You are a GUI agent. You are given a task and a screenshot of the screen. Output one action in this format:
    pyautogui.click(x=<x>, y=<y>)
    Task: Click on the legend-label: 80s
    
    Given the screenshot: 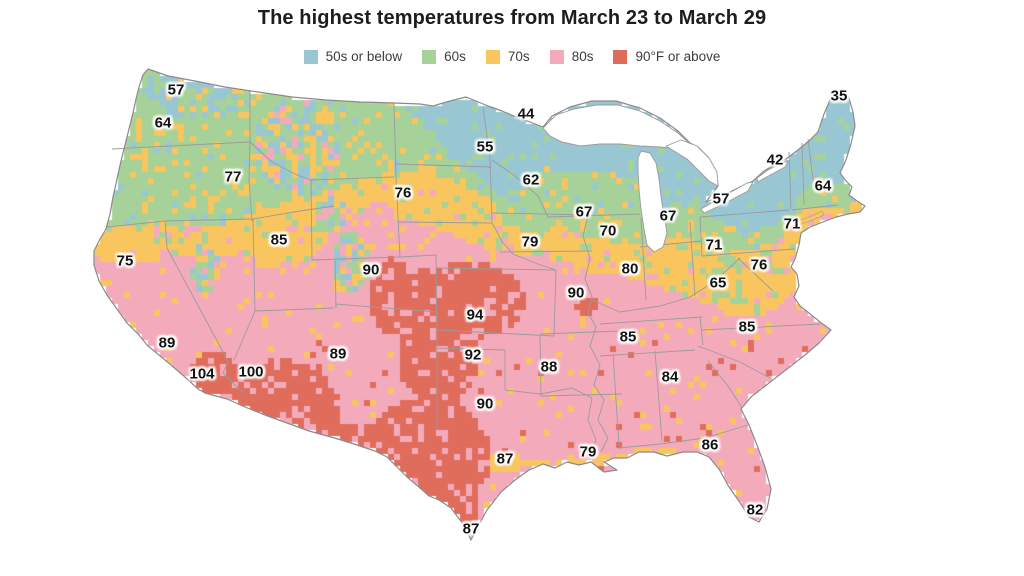 What is the action you would take?
    pyautogui.click(x=582, y=56)
    